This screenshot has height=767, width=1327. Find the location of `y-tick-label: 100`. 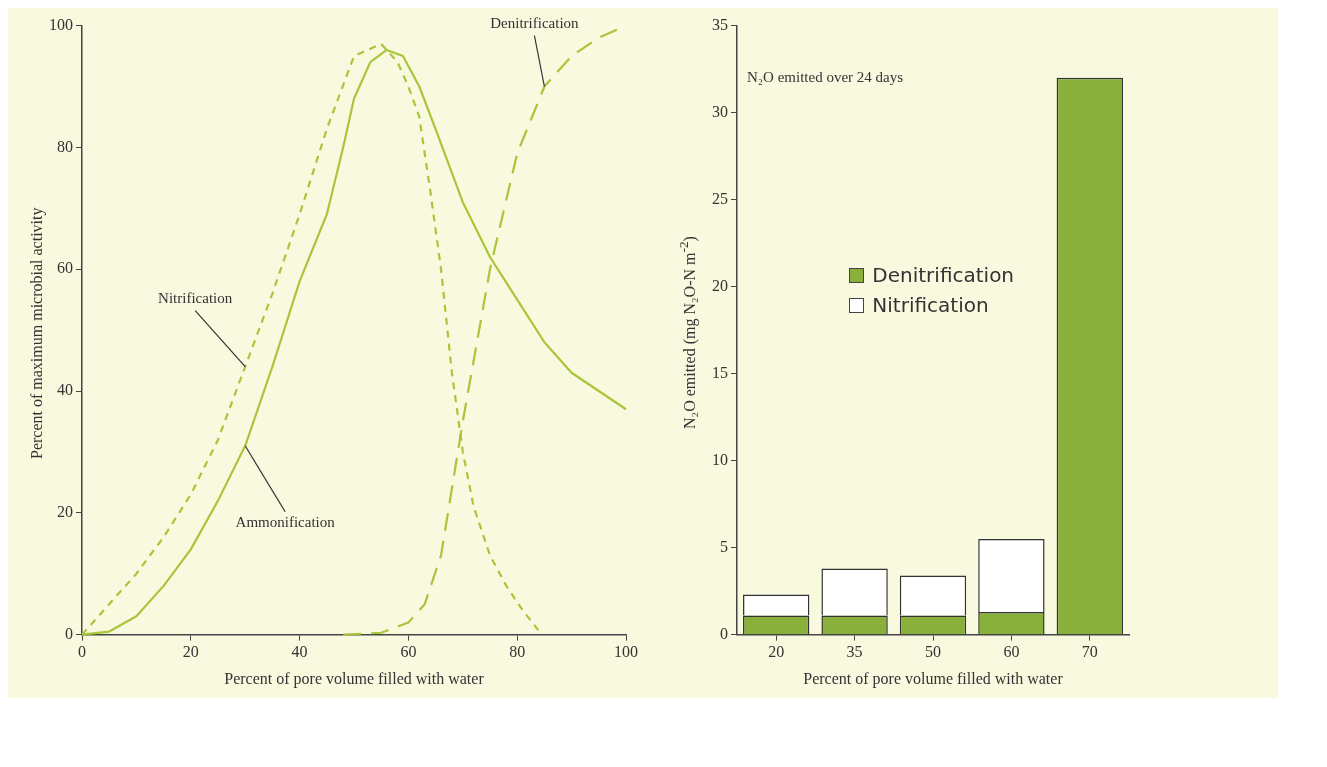

y-tick-label: 100 is located at coordinates (61, 24).